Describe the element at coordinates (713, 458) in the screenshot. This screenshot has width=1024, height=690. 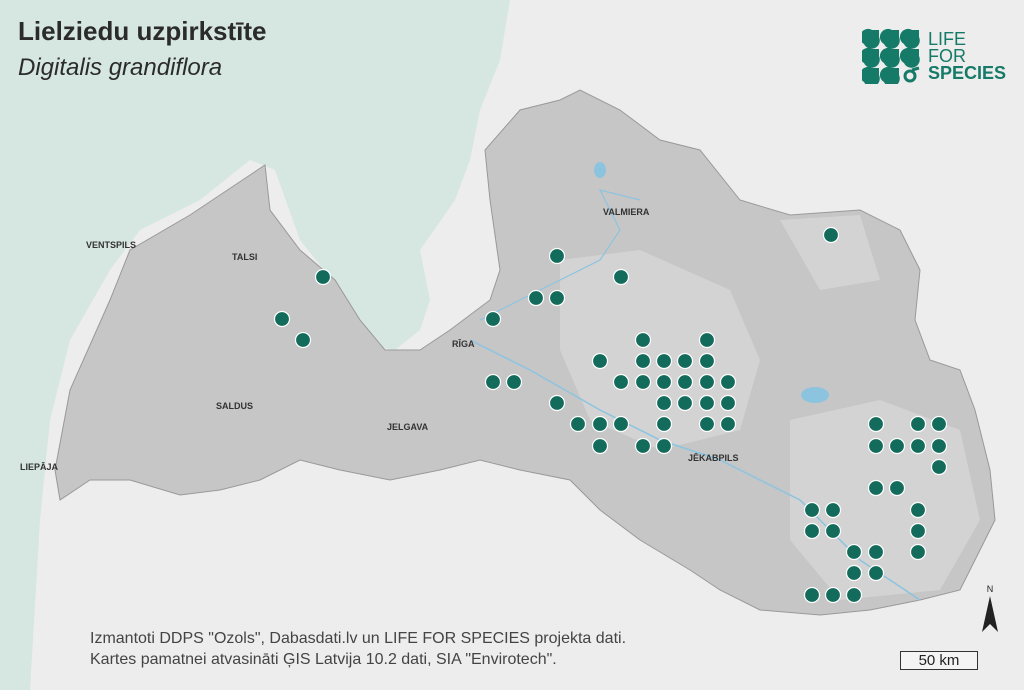
I see `city-label: JĒKABPILS` at that location.